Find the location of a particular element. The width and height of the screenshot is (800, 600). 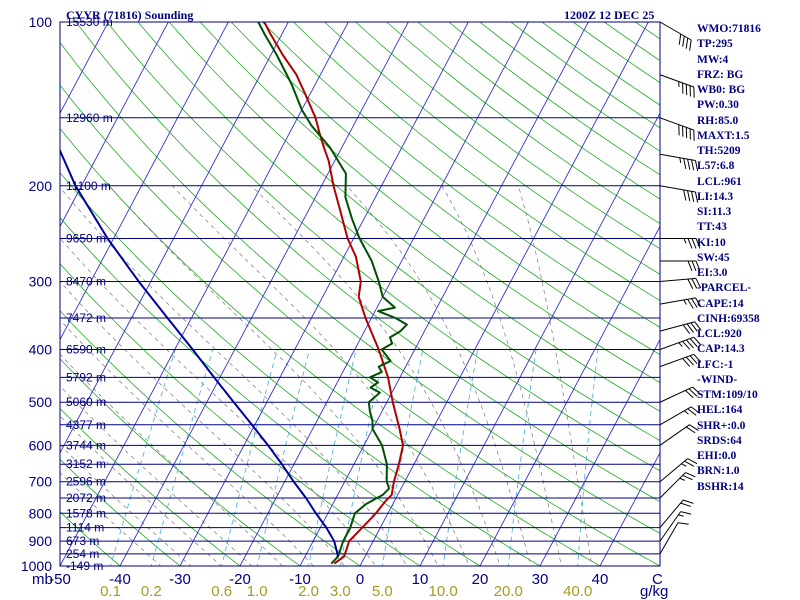

mixing-ratio-tick-label: 2.0 is located at coordinates (308, 591).